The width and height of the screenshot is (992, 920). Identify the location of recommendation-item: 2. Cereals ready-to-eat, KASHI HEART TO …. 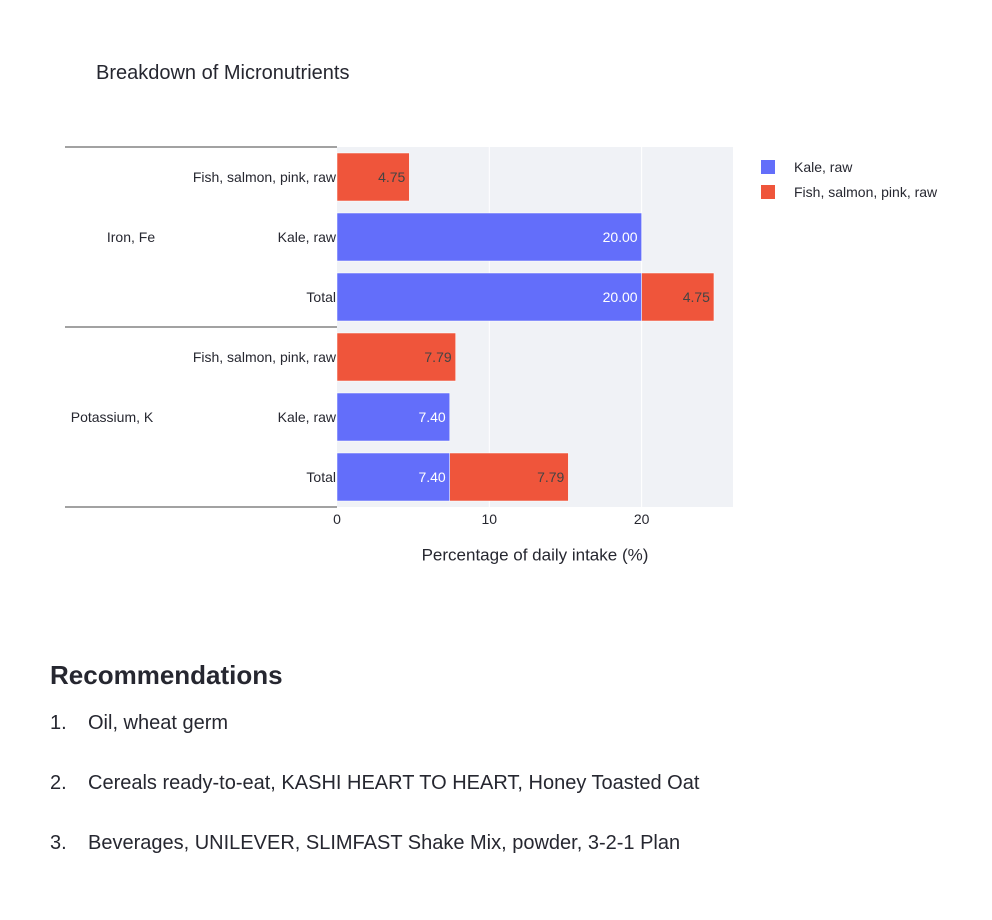
(500, 783).